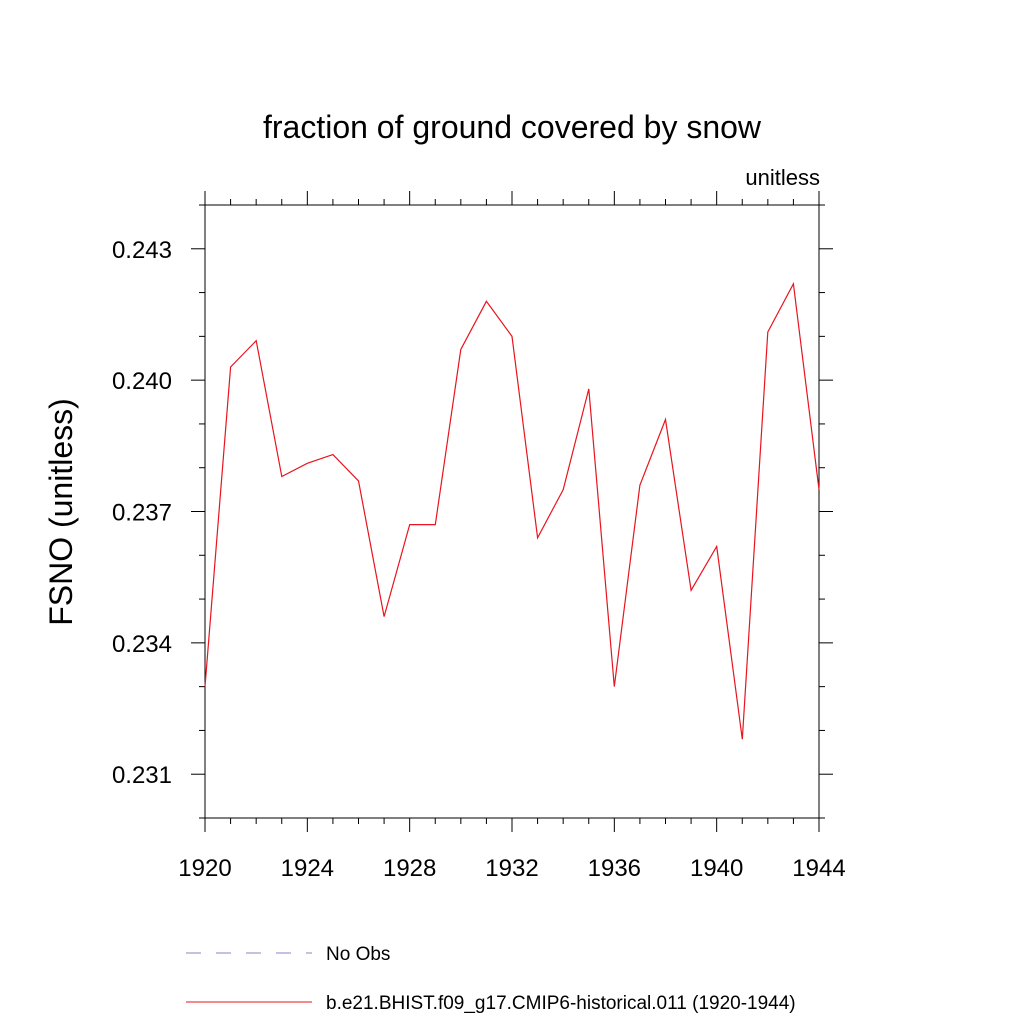 This screenshot has width=1024, height=1024. I want to click on y-tick-label: 0.237, so click(142, 513).